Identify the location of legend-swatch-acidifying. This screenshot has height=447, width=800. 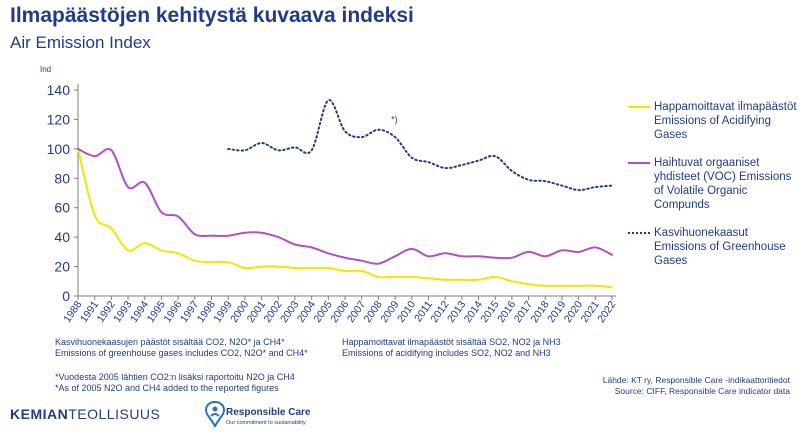
(639, 107).